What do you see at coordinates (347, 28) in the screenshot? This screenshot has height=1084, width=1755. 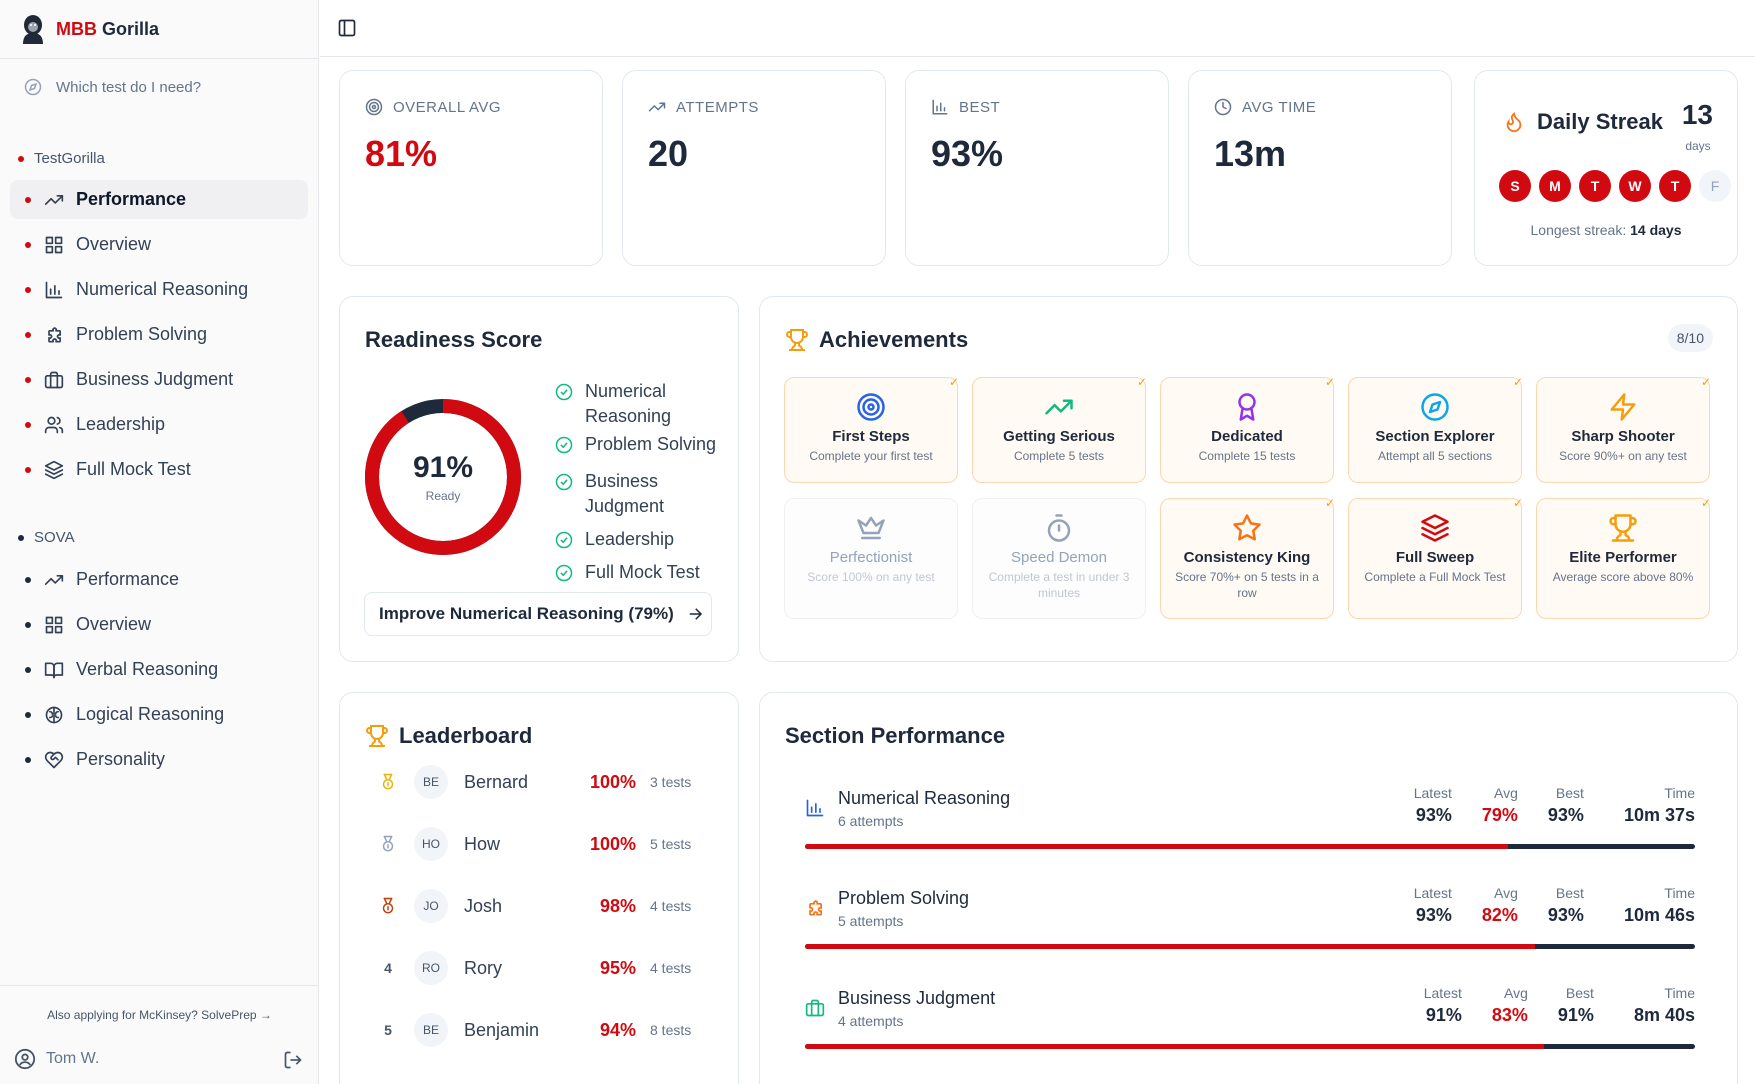 I see `sidebar-toggle-icon` at bounding box center [347, 28].